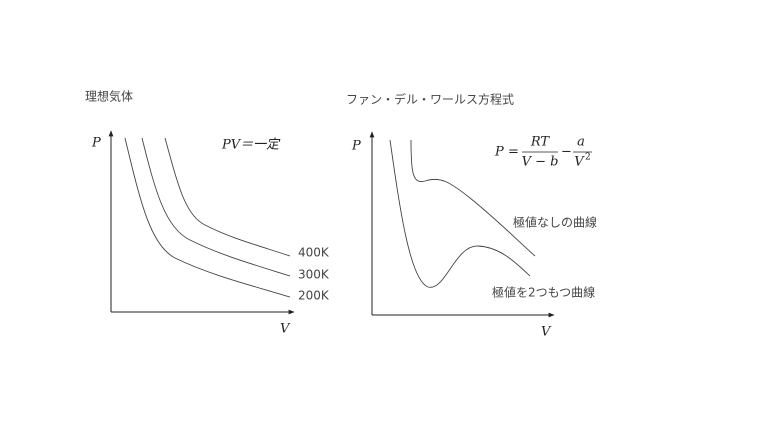  I want to click on eq-part: V − b, so click(540, 162).